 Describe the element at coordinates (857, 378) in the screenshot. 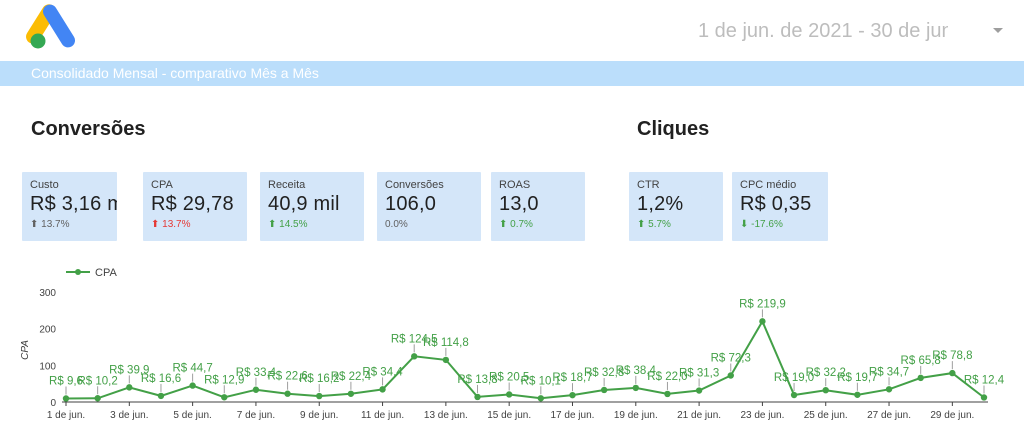

I see `cpa-data-label: R$ 19,7` at that location.